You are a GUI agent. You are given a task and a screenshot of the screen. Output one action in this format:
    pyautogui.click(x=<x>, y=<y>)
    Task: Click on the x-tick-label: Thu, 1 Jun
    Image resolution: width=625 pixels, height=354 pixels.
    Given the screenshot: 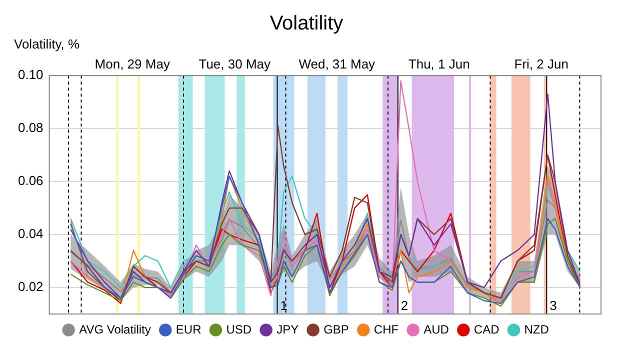 What is the action you would take?
    pyautogui.click(x=439, y=64)
    